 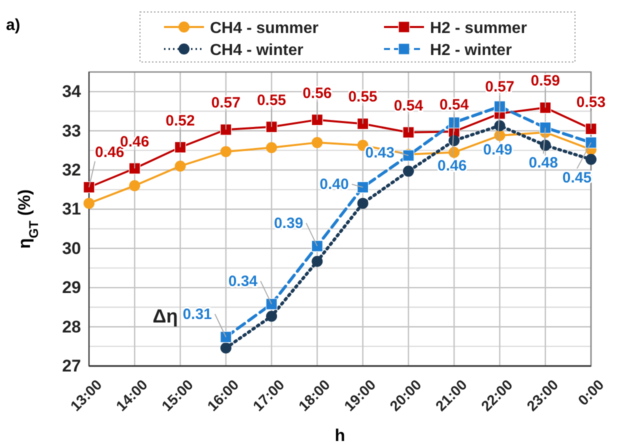 What do you see at coordinates (72, 92) in the screenshot?
I see `y-tick-label: 34` at bounding box center [72, 92].